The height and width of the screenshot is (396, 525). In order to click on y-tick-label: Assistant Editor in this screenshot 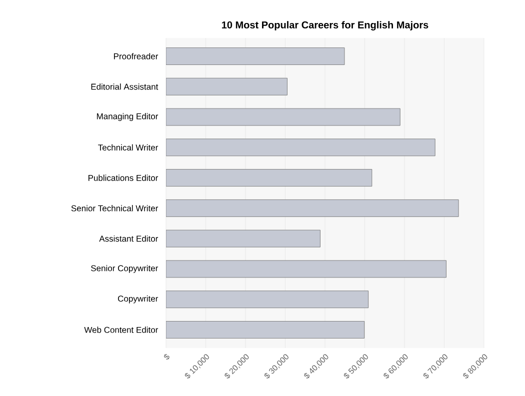, I will do `click(128, 238)`.